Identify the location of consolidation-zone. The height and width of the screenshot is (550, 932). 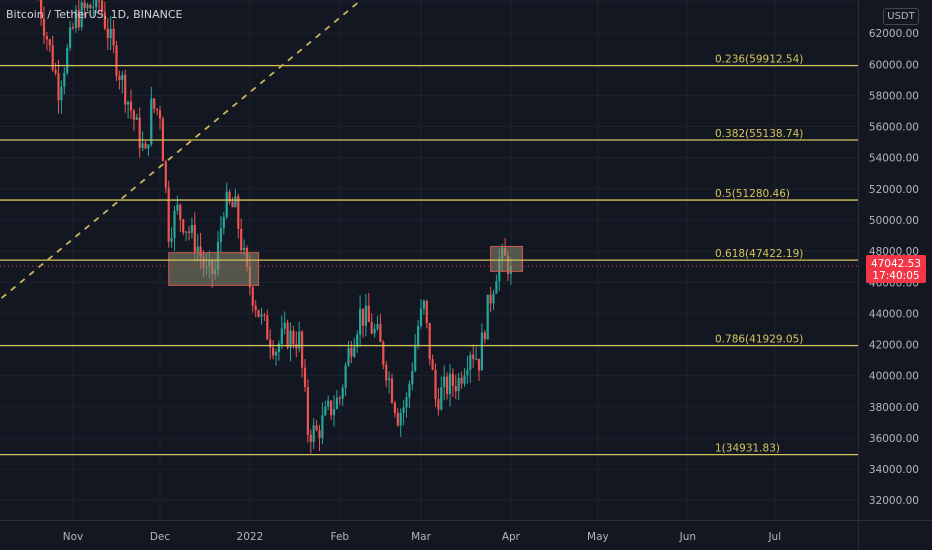
(507, 258).